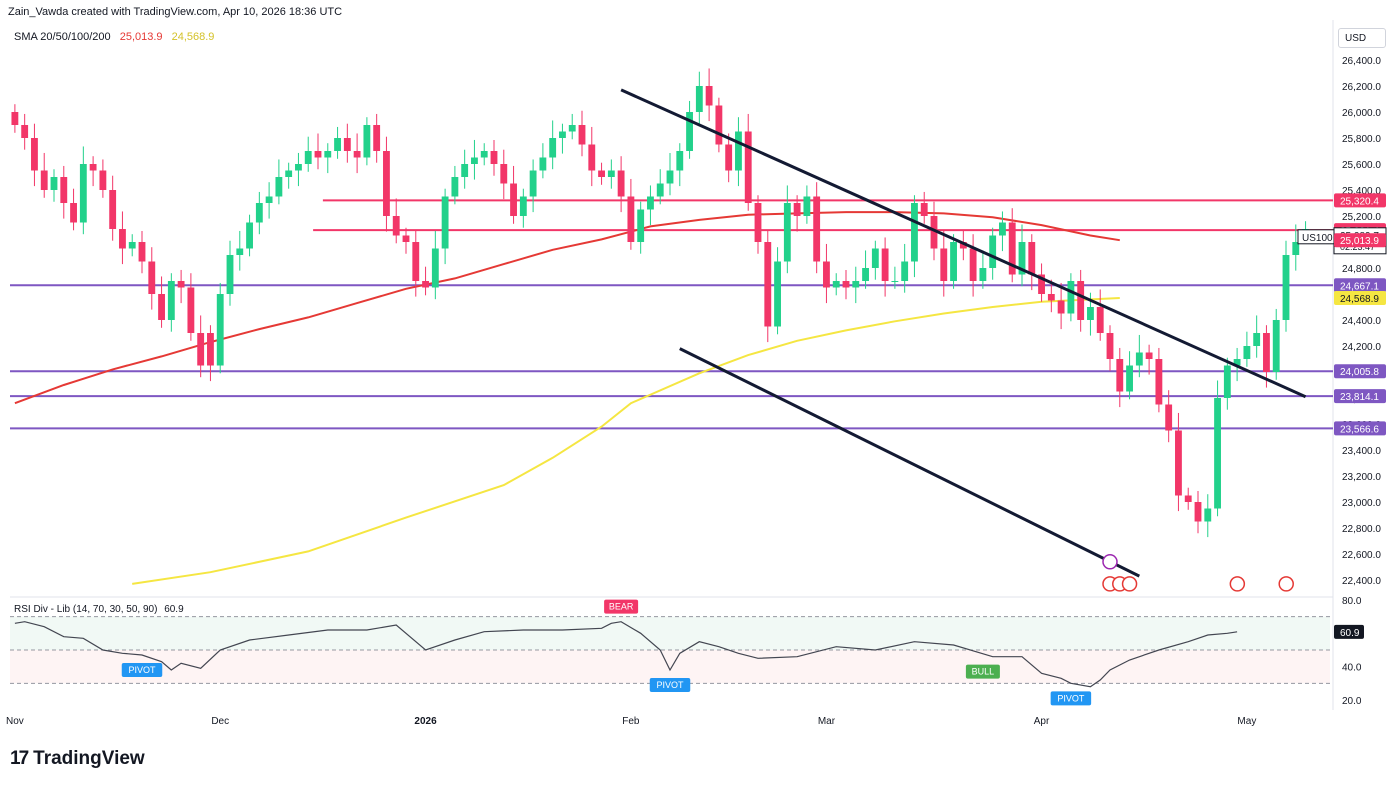  What do you see at coordinates (1360, 371) in the screenshot?
I see `price-tag: 24,005.8` at bounding box center [1360, 371].